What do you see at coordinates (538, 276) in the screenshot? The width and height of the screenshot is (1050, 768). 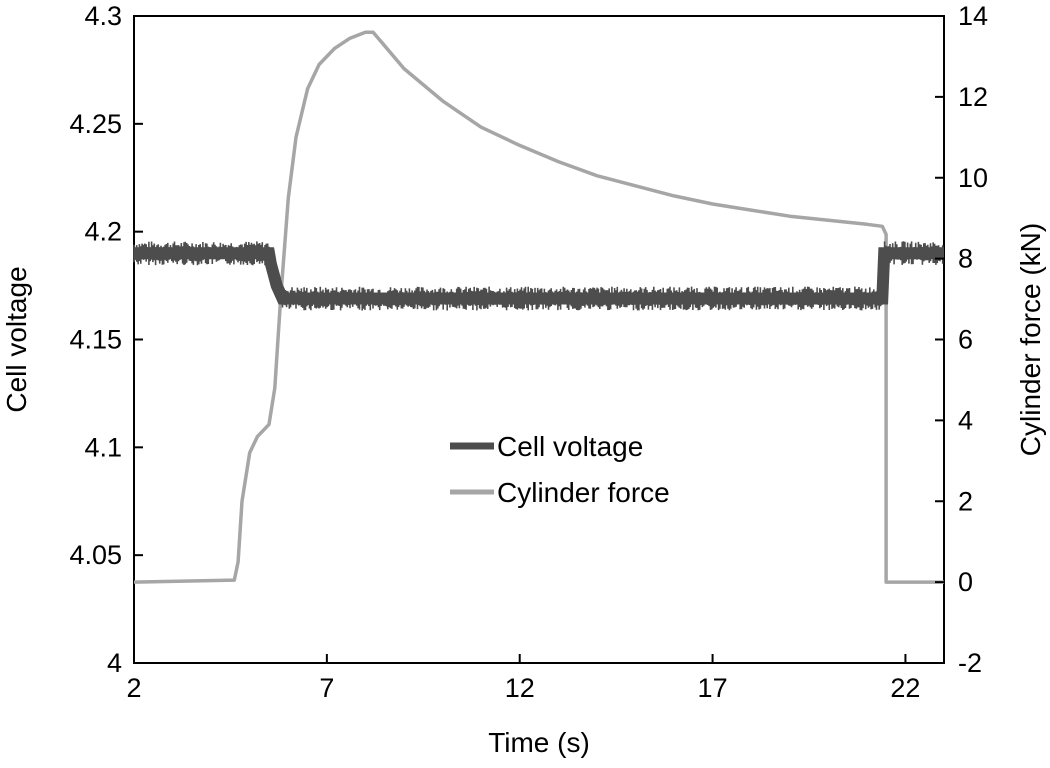 I see `series-noise-cell-voltage` at bounding box center [538, 276].